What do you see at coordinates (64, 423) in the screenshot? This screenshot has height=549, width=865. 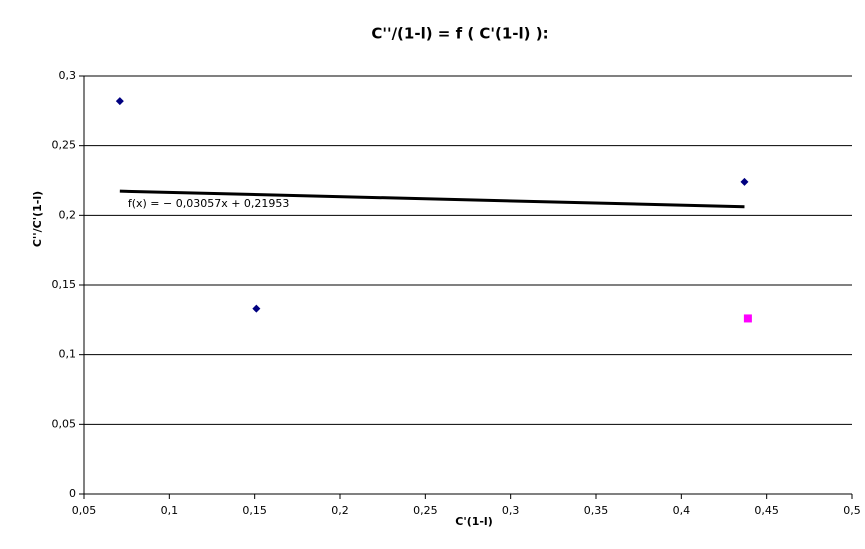 I see `y-tick-label: 0,05` at bounding box center [64, 423].